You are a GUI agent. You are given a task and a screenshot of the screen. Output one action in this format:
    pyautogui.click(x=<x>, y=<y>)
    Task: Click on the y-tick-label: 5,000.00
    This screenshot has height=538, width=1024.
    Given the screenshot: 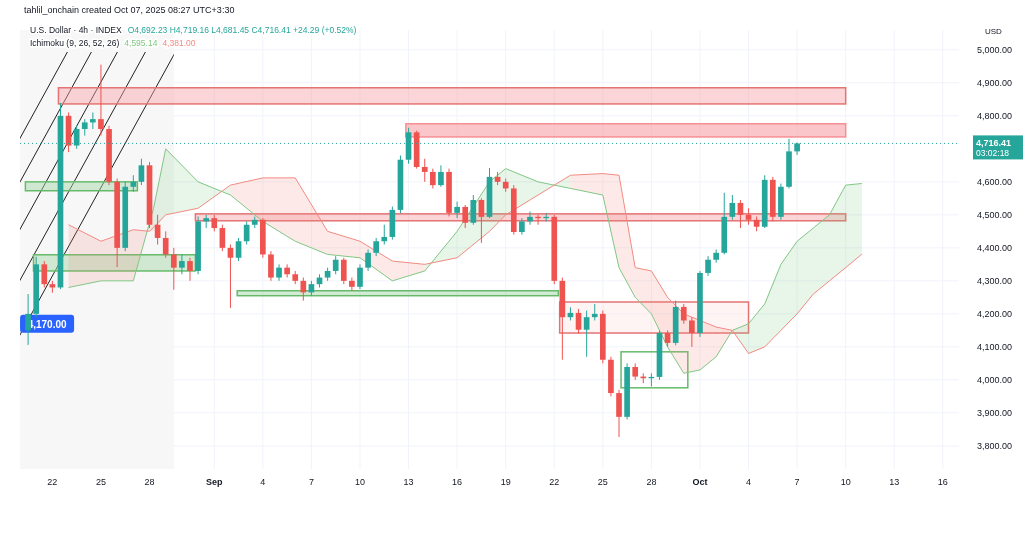 What is the action you would take?
    pyautogui.click(x=995, y=49)
    